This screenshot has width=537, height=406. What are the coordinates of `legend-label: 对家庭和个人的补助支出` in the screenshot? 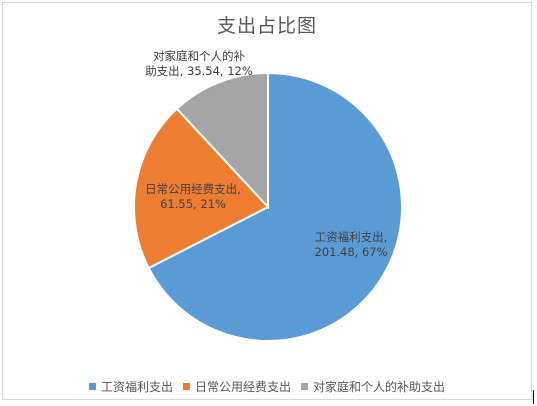 It's located at (379, 387).